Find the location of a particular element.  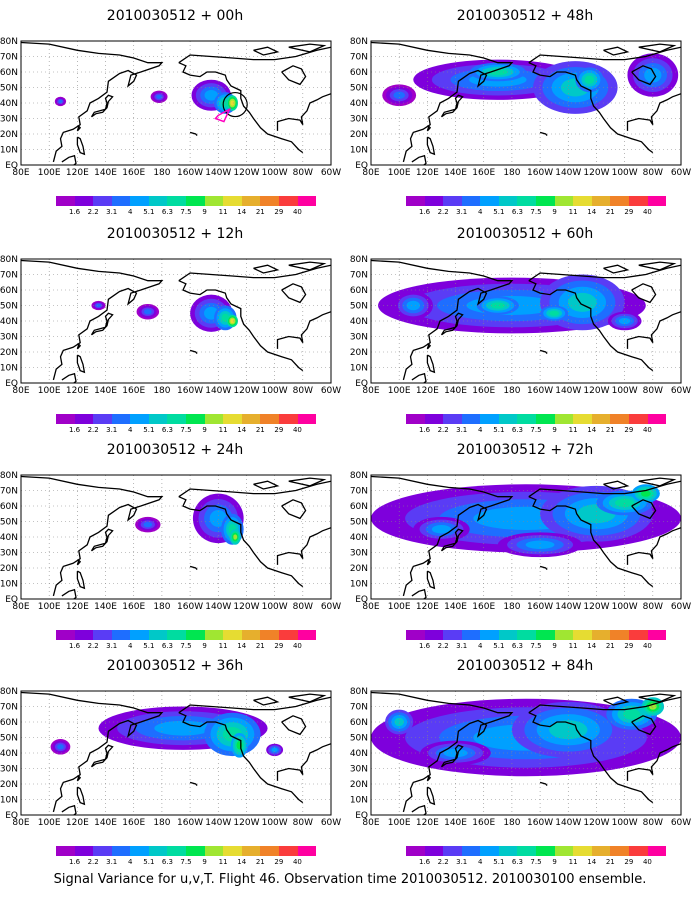

colorbar-label: 7.5 is located at coordinates (536, 646).